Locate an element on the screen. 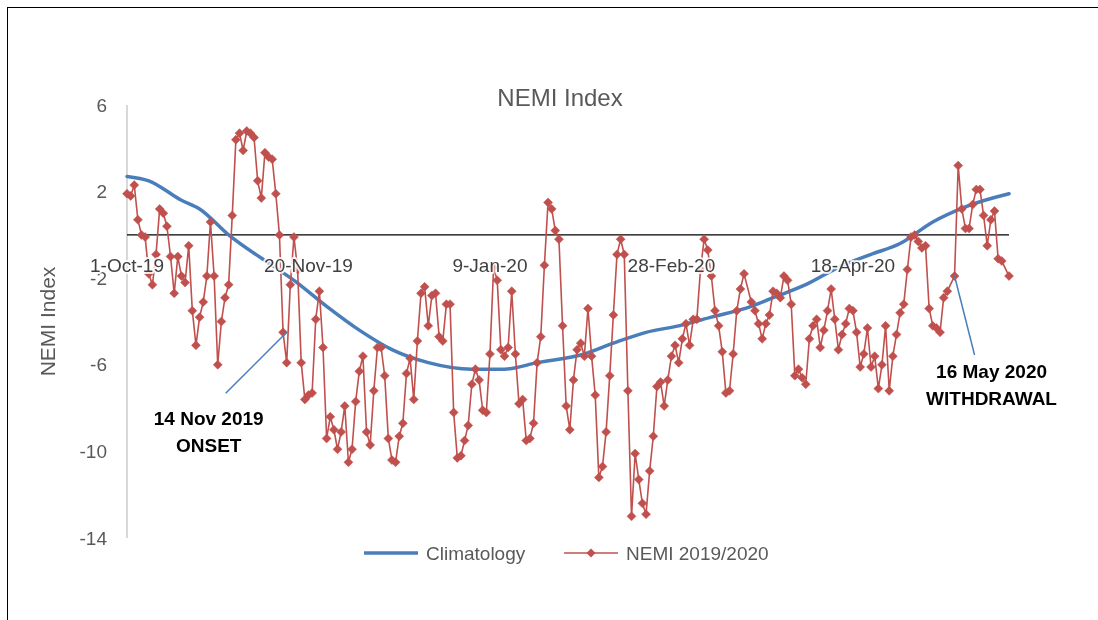 The image size is (1098, 620). annotation: 14 Nov 2019 ONSET is located at coordinates (208, 432).